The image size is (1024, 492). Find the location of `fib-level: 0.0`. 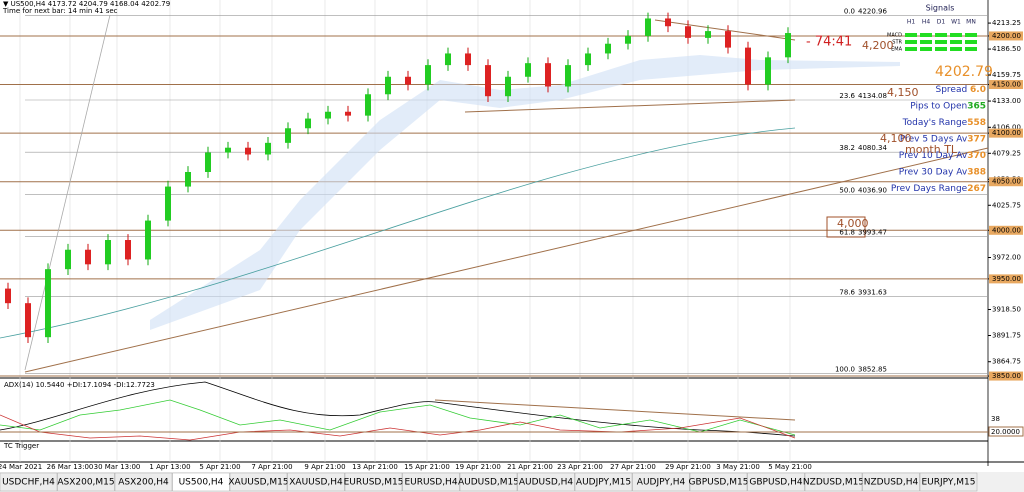

fib-level: 0.0 is located at coordinates (849, 12).